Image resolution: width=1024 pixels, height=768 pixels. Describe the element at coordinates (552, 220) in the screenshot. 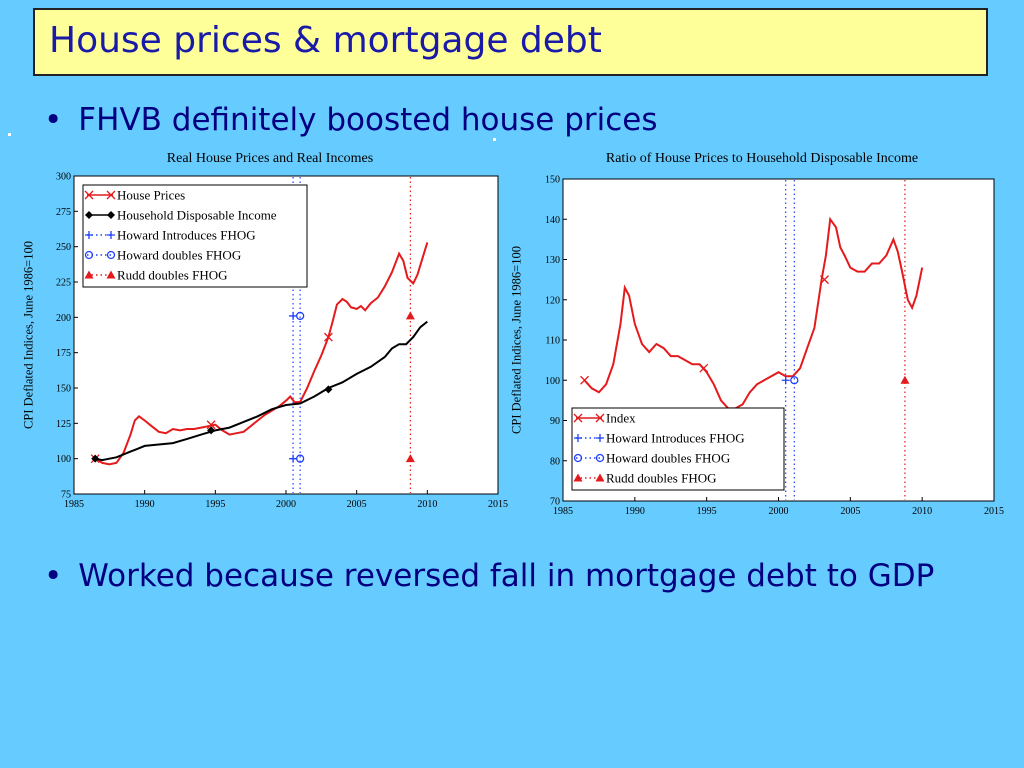

I see `y-tick-label: 140` at that location.